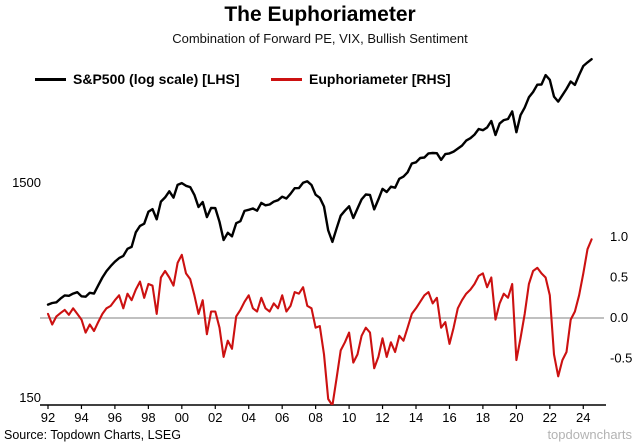  What do you see at coordinates (516, 417) in the screenshot?
I see `x-tick-label: 20` at bounding box center [516, 417].